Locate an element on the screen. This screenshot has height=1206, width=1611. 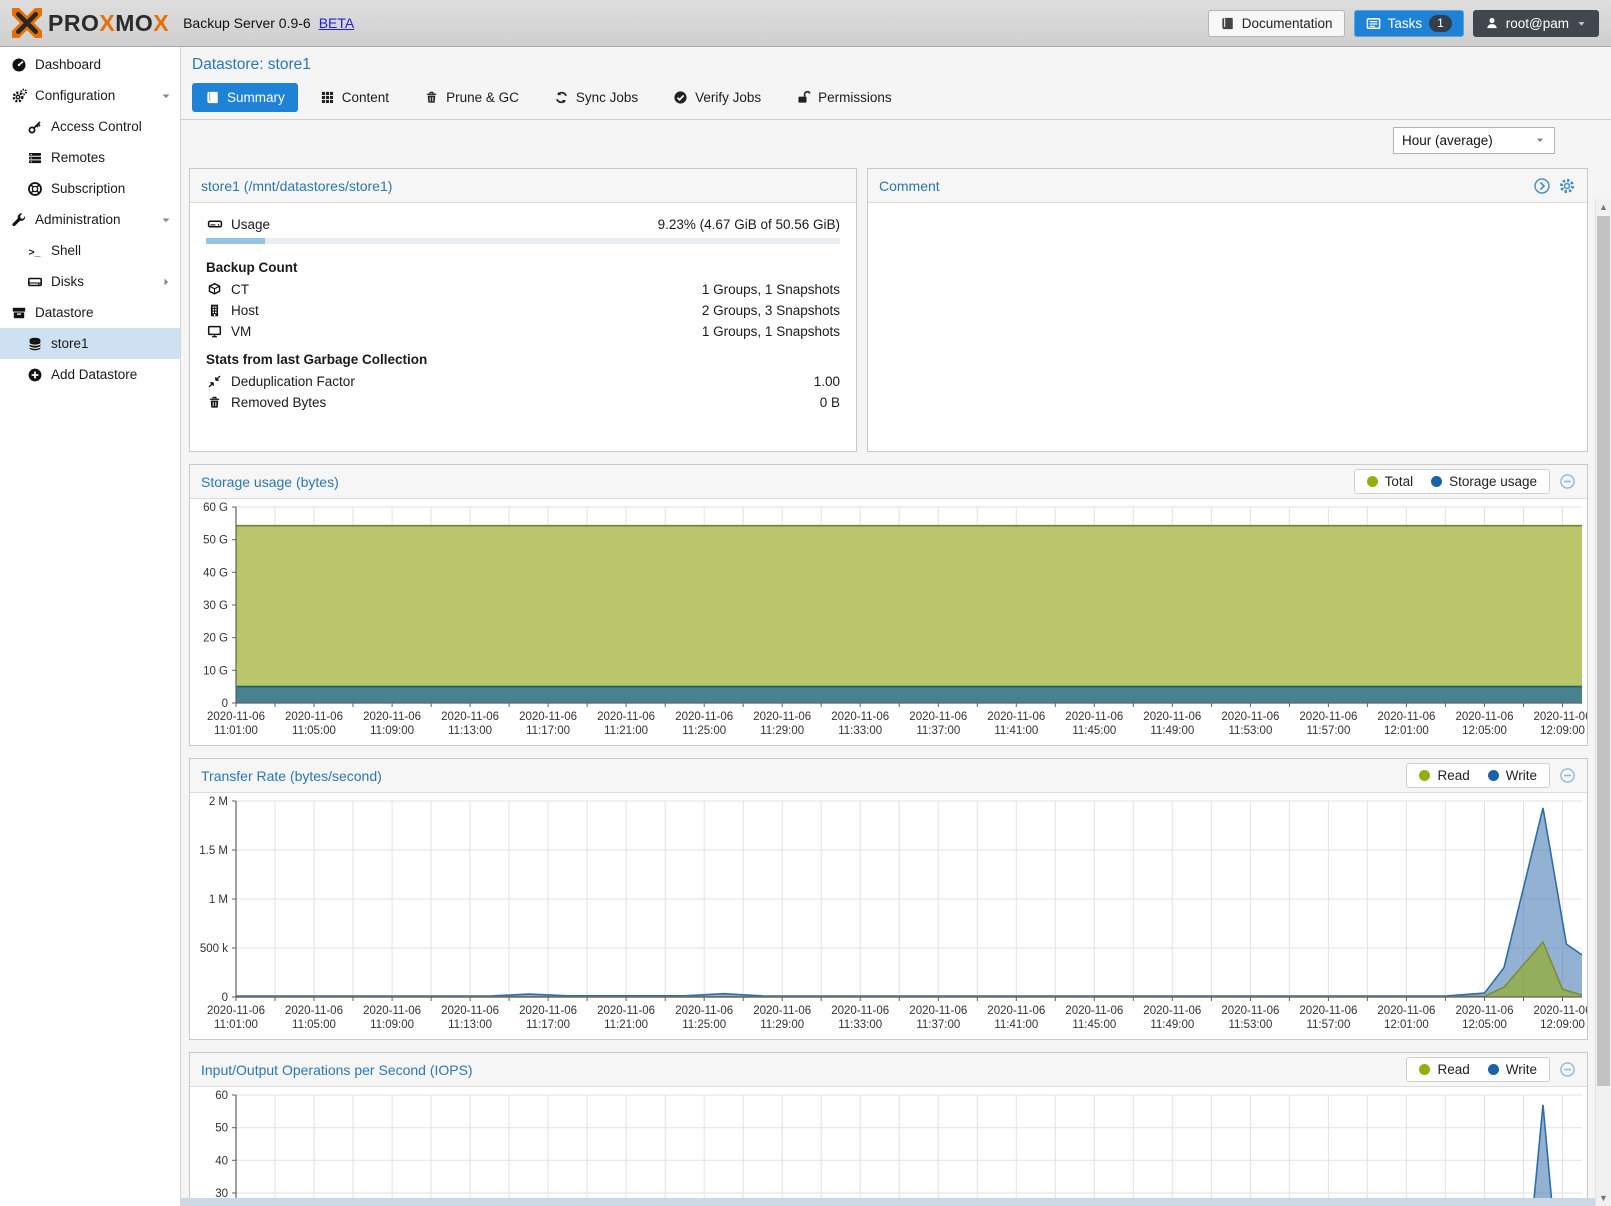
svg-text: 30 G is located at coordinates (215, 606).